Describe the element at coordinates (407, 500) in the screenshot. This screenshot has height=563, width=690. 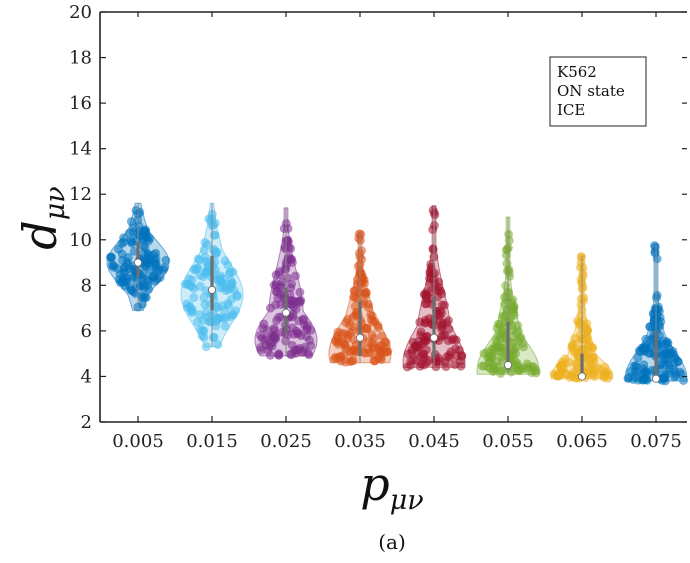
I see `x-axis-label-sub: μν` at that location.